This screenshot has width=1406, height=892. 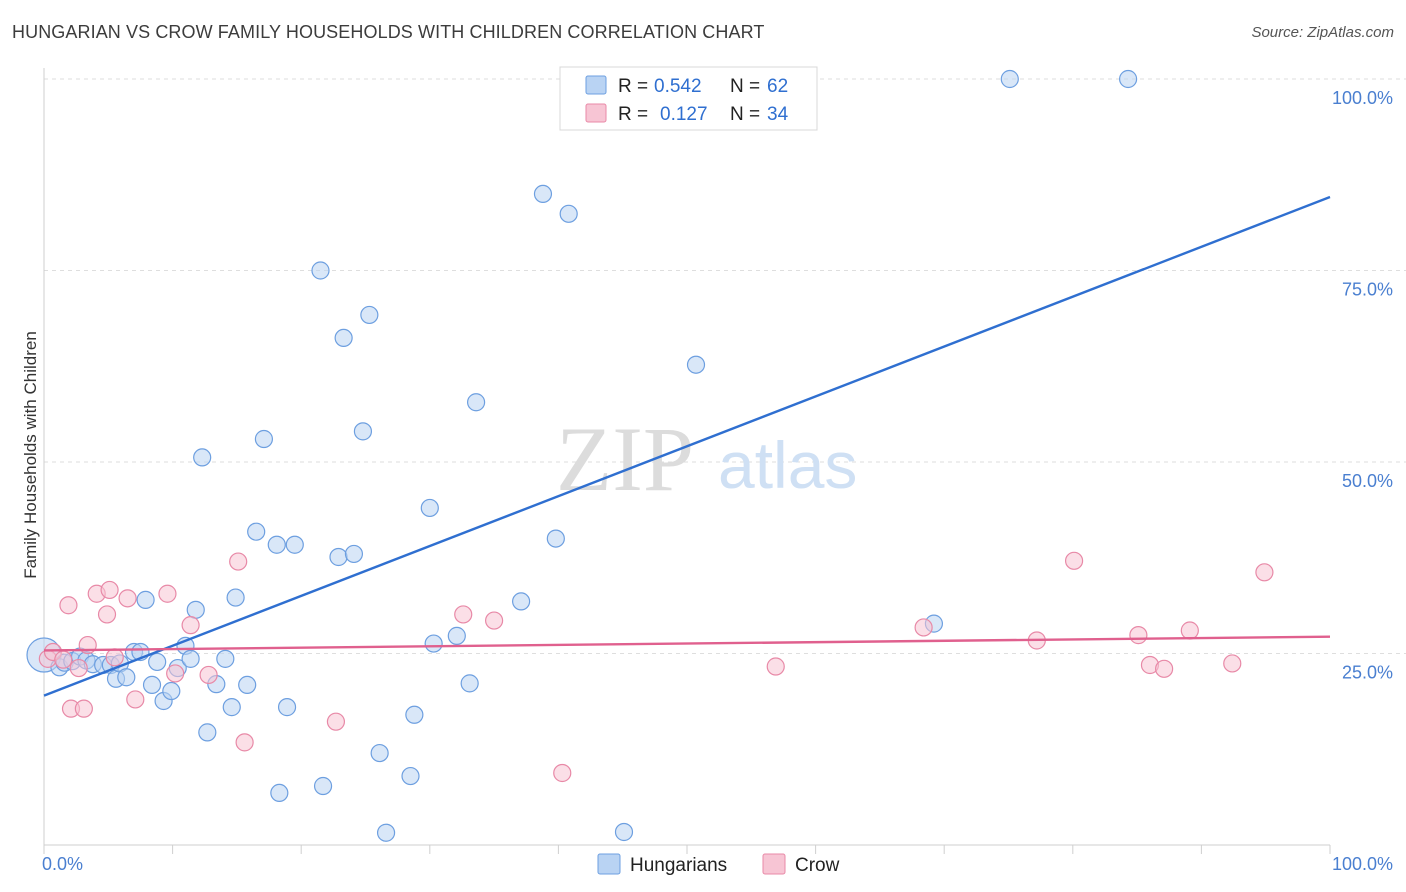 I want to click on trend-line-crow, so click(x=687, y=643).